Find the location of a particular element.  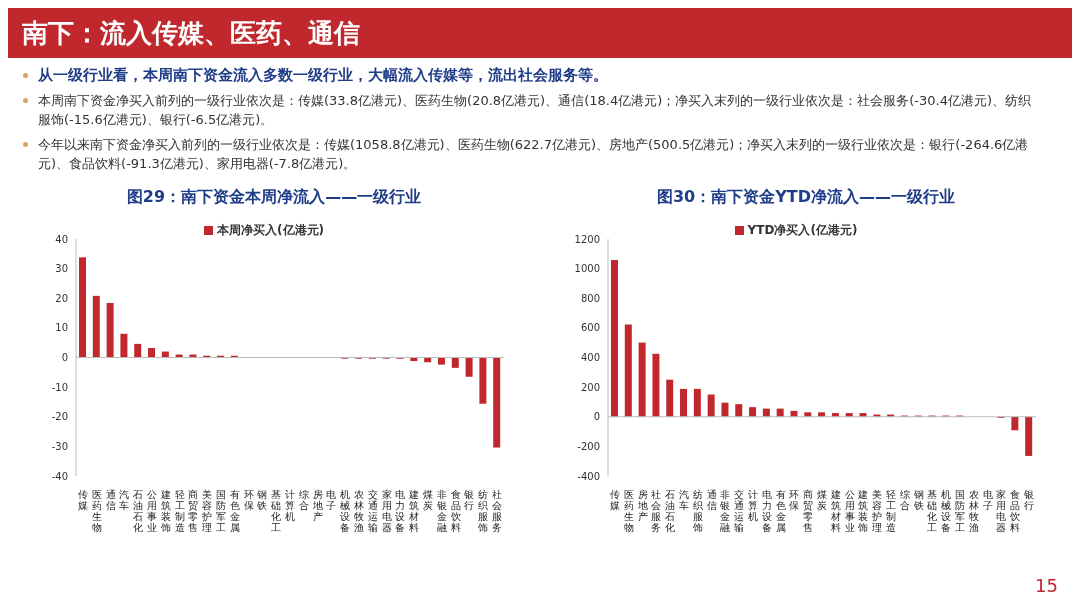

y-tick-label: -200 is located at coordinates (588, 446).